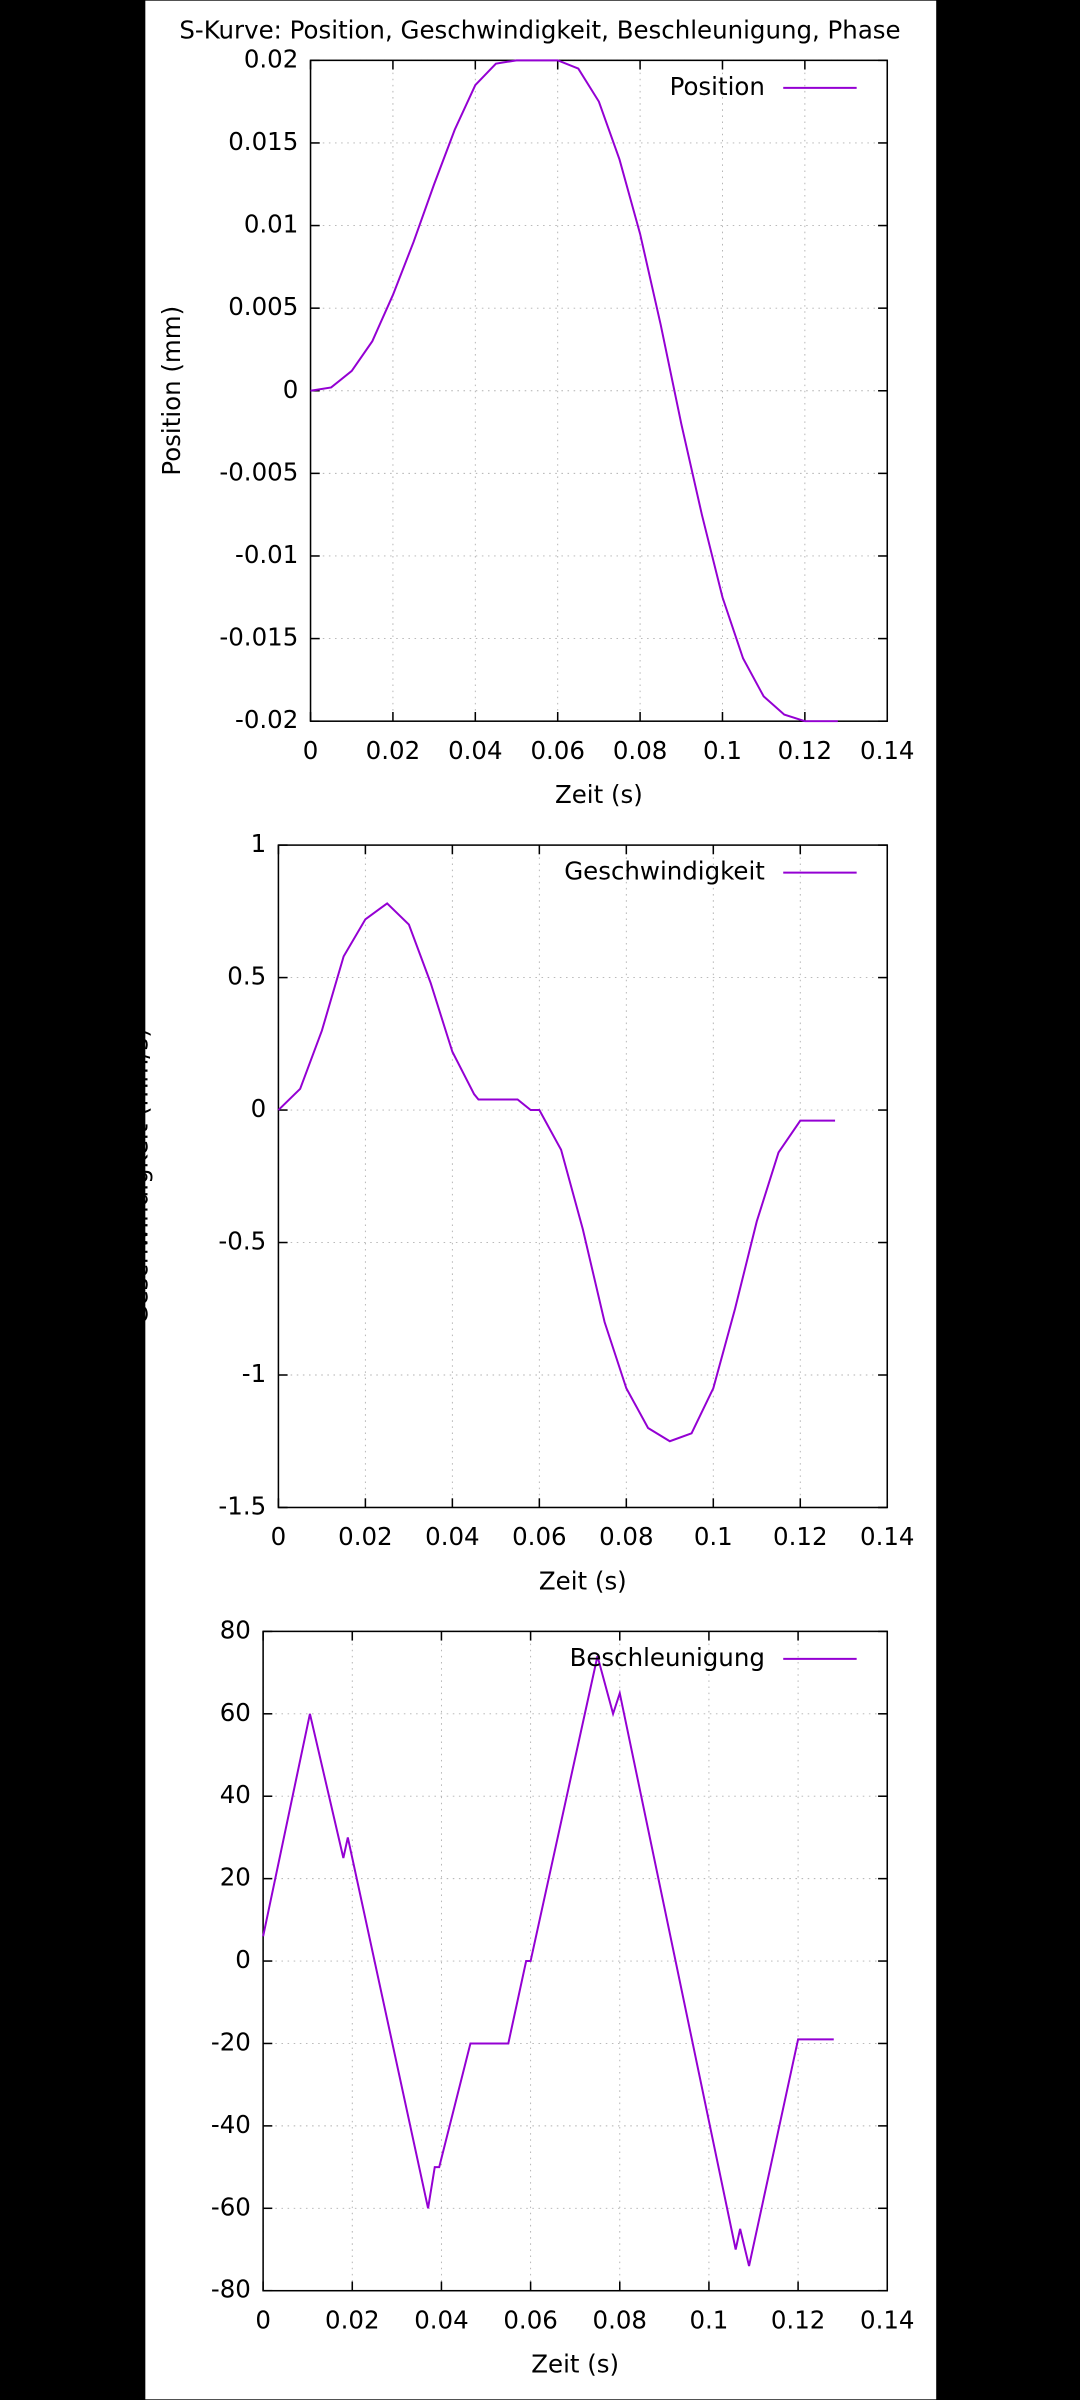 The image size is (1080, 2400). Describe the element at coordinates (231, 2206) in the screenshot. I see `y-tick-label: -60` at that location.